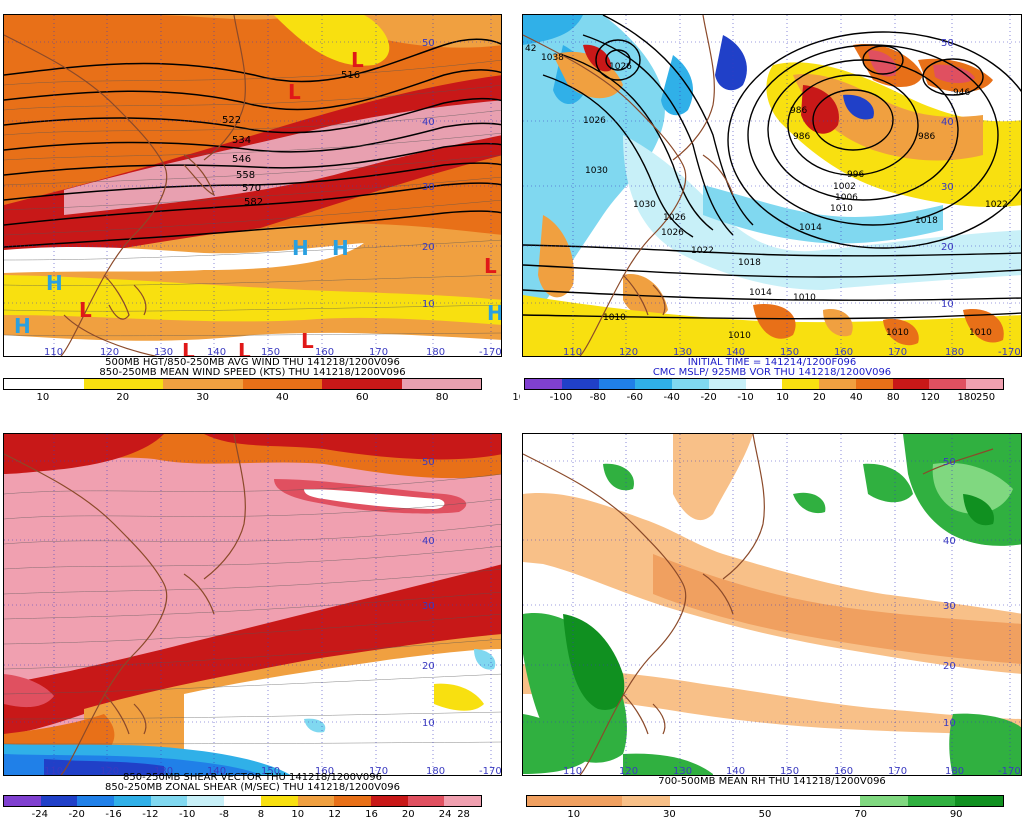 The image size is (1024, 820). What do you see at coordinates (789, 771) in the screenshot?
I see `lon-label-150: 150` at bounding box center [789, 771].